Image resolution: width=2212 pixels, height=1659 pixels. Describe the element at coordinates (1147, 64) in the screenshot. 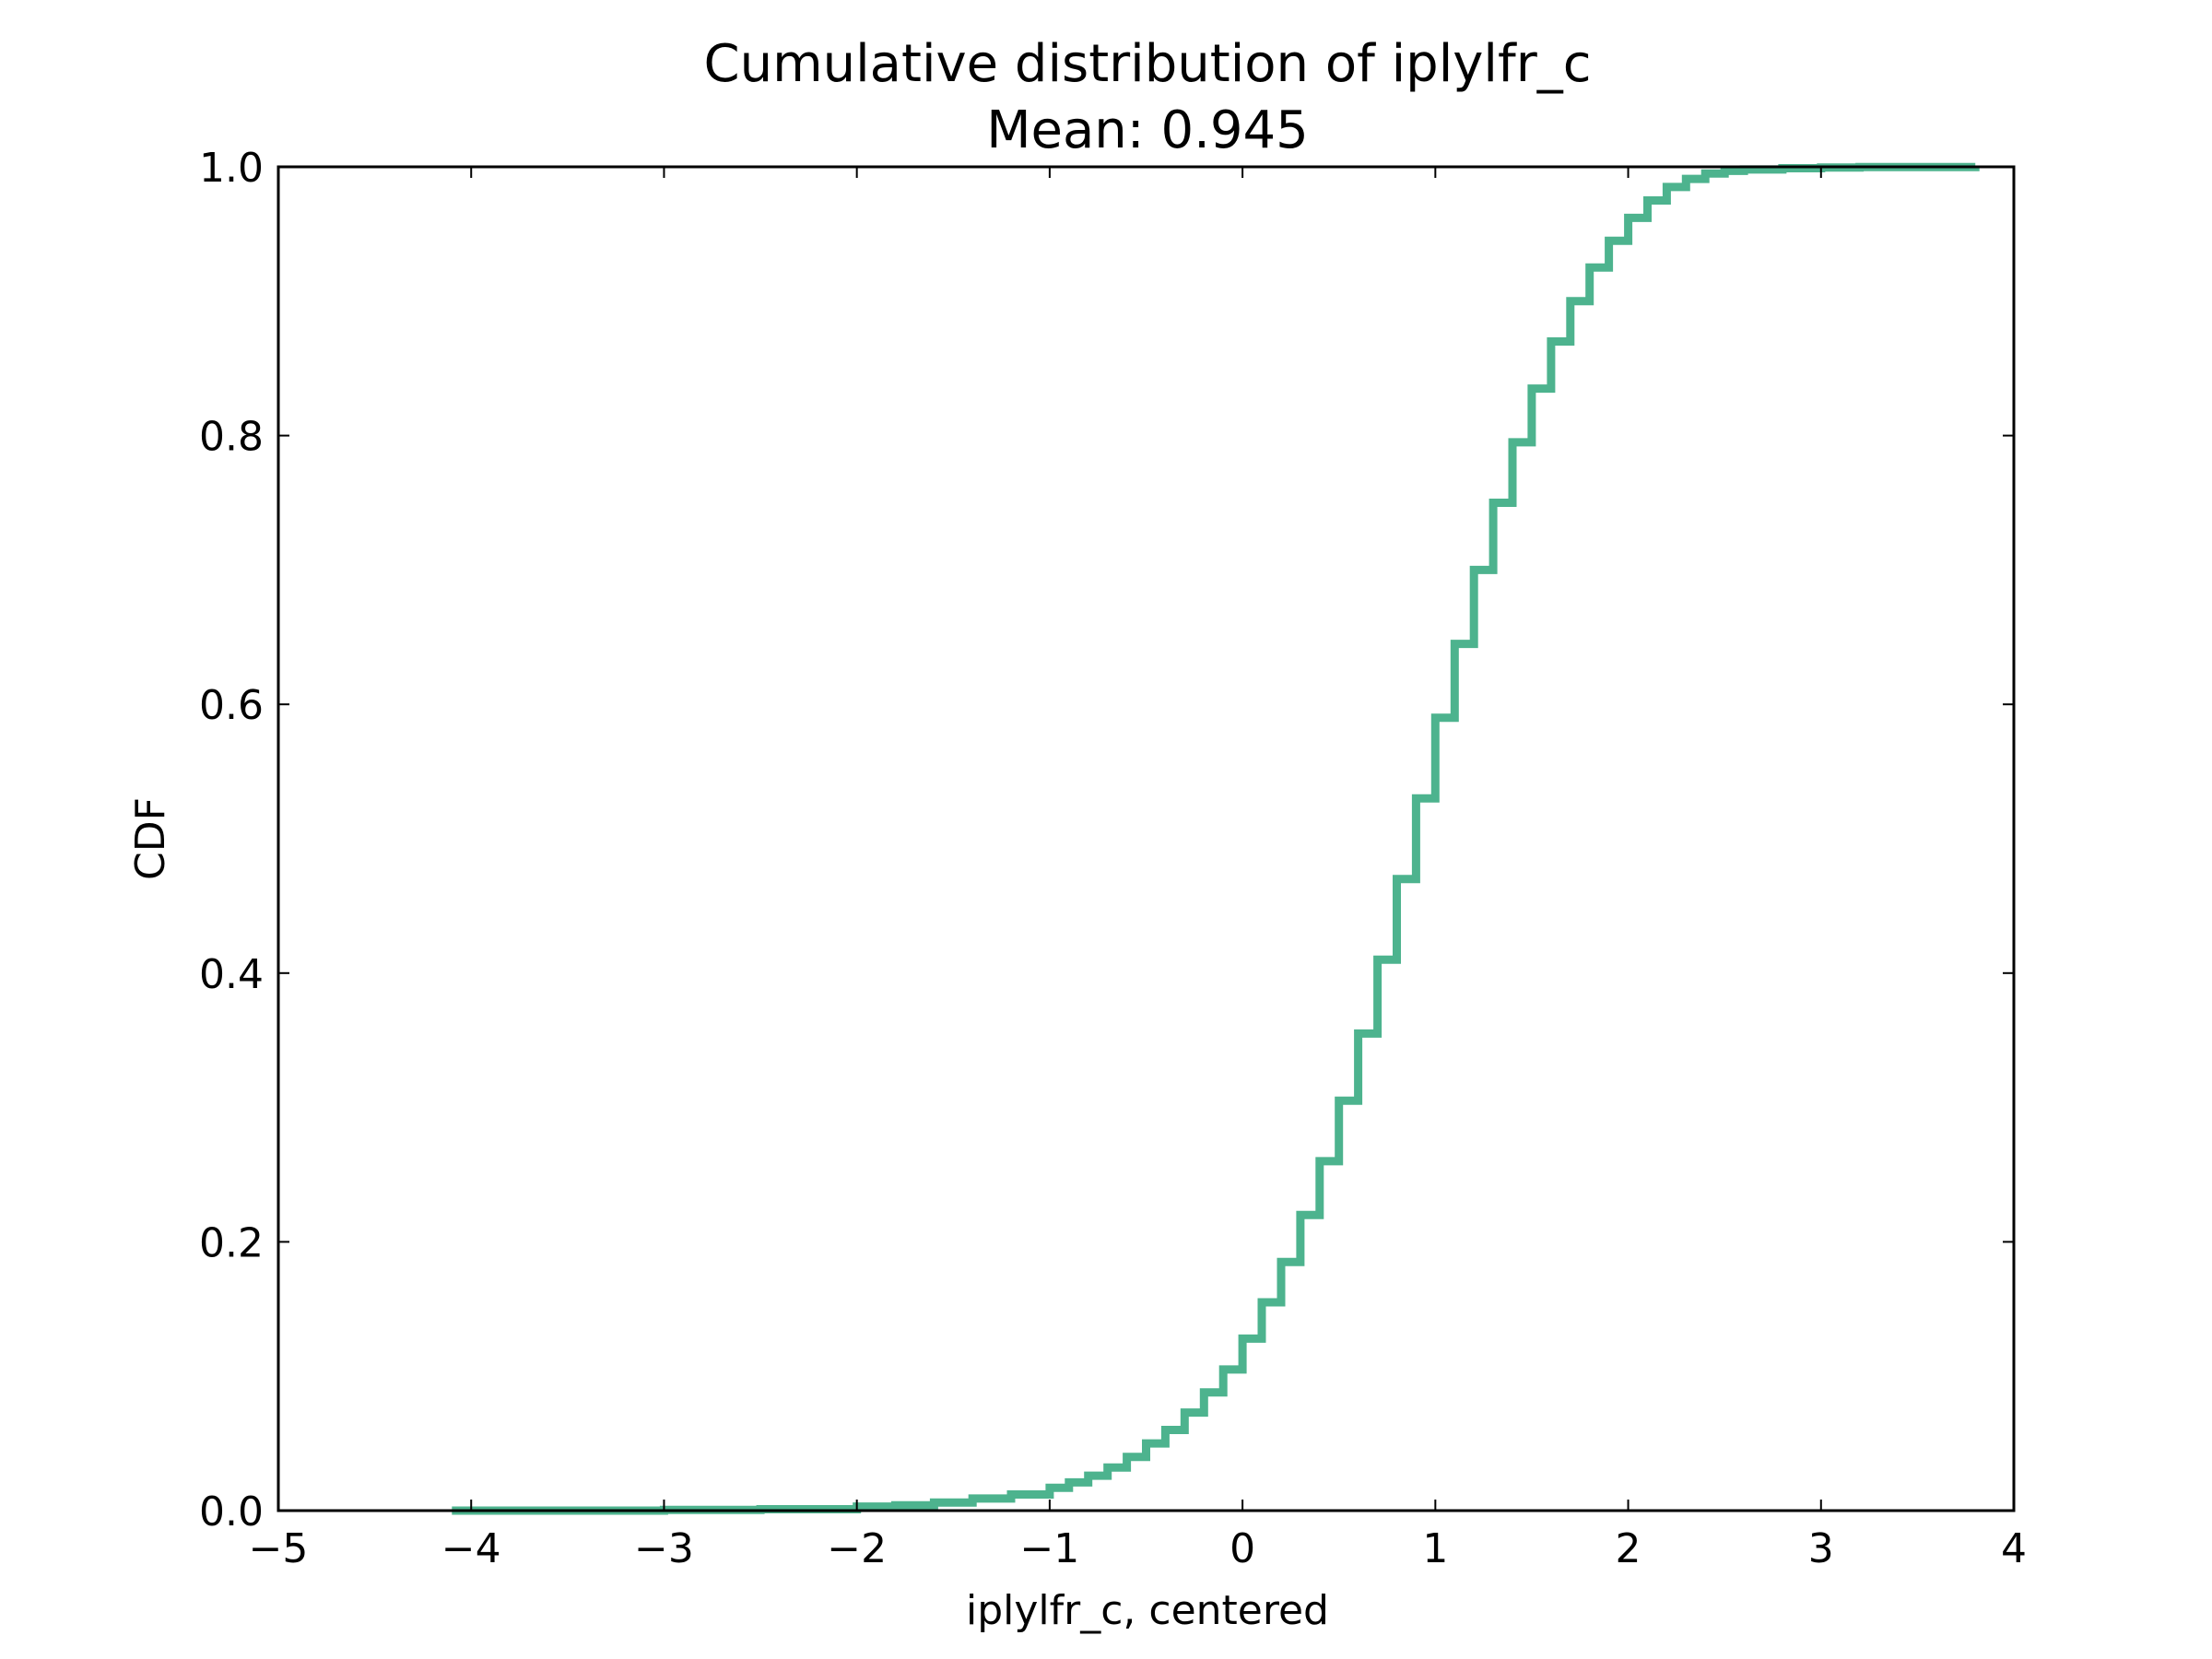

I see `chart-title: Cumulative distribution of iplylfr_c` at that location.